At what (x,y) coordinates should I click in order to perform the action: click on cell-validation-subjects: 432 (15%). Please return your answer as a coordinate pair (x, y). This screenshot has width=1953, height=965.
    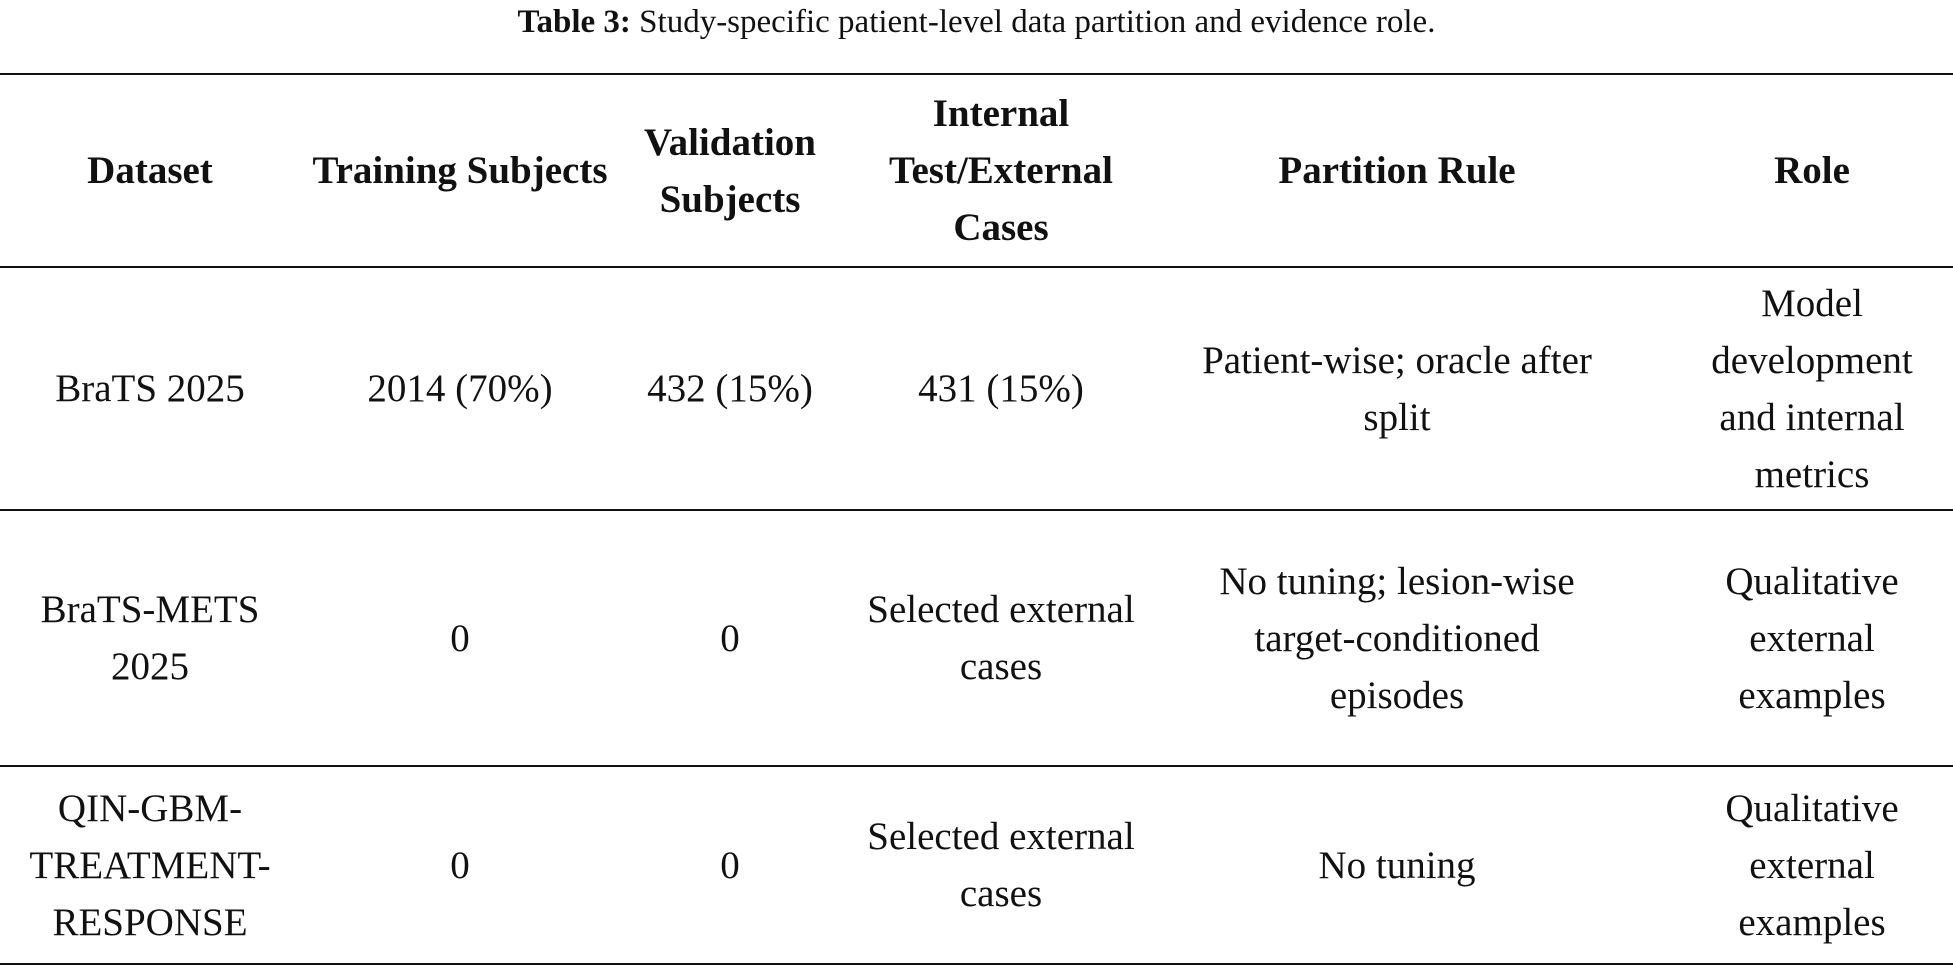
    Looking at the image, I should click on (730, 388).